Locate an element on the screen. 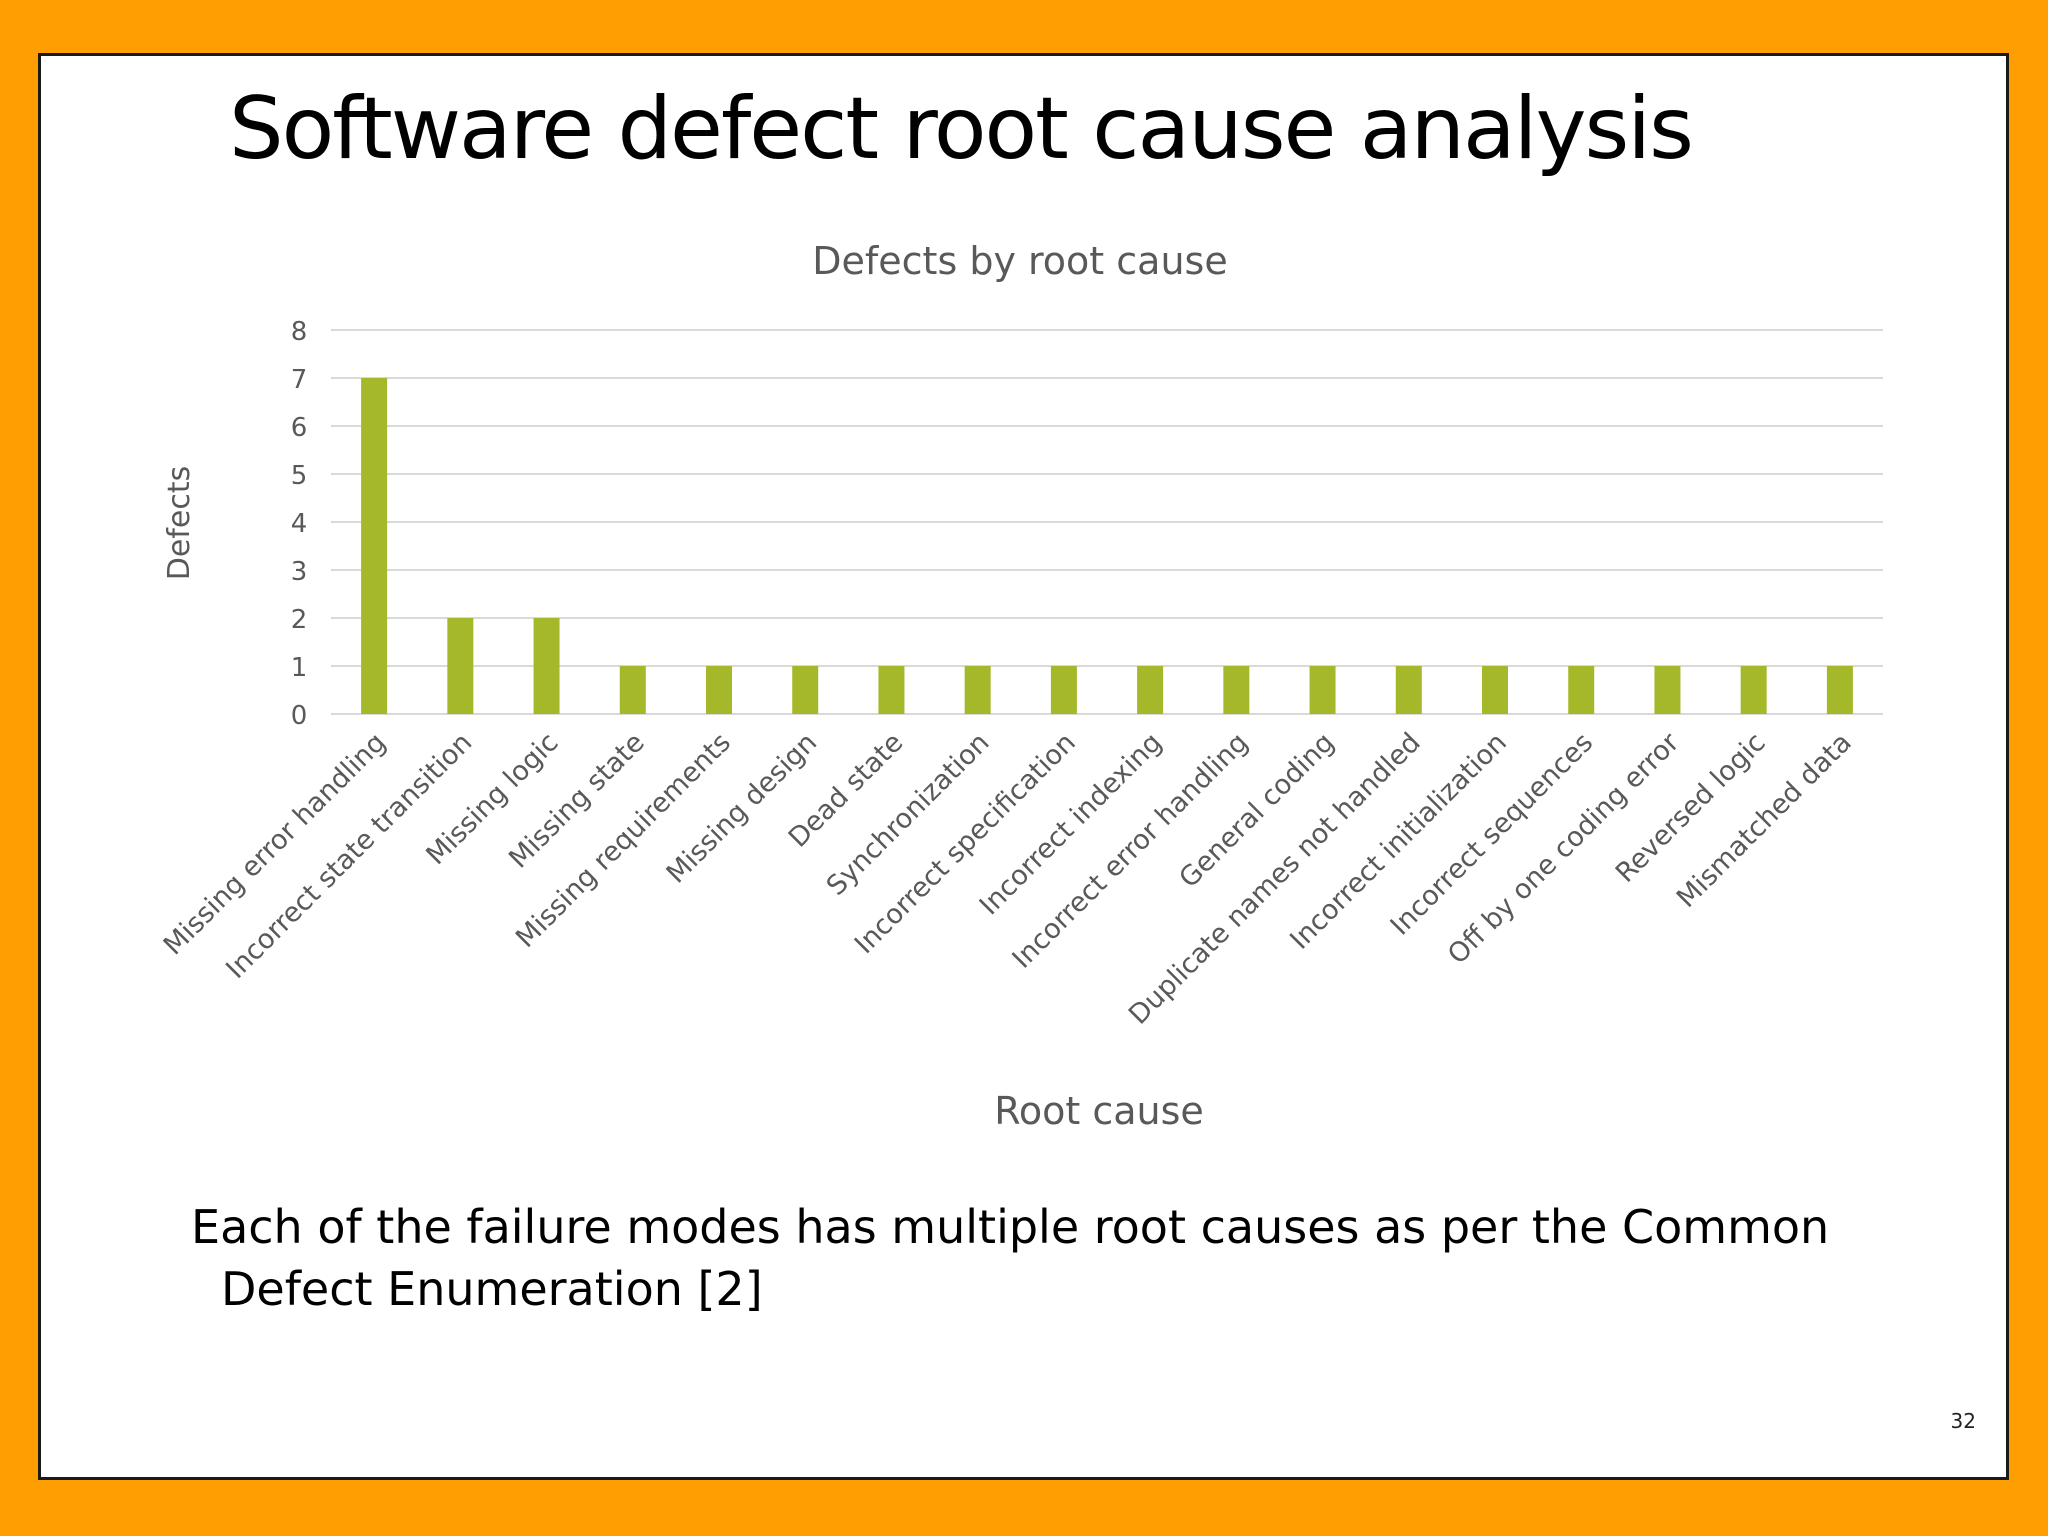 Image resolution: width=2048 pixels, height=1536 pixels. x-axis-label: Root cause is located at coordinates (1099, 1111).